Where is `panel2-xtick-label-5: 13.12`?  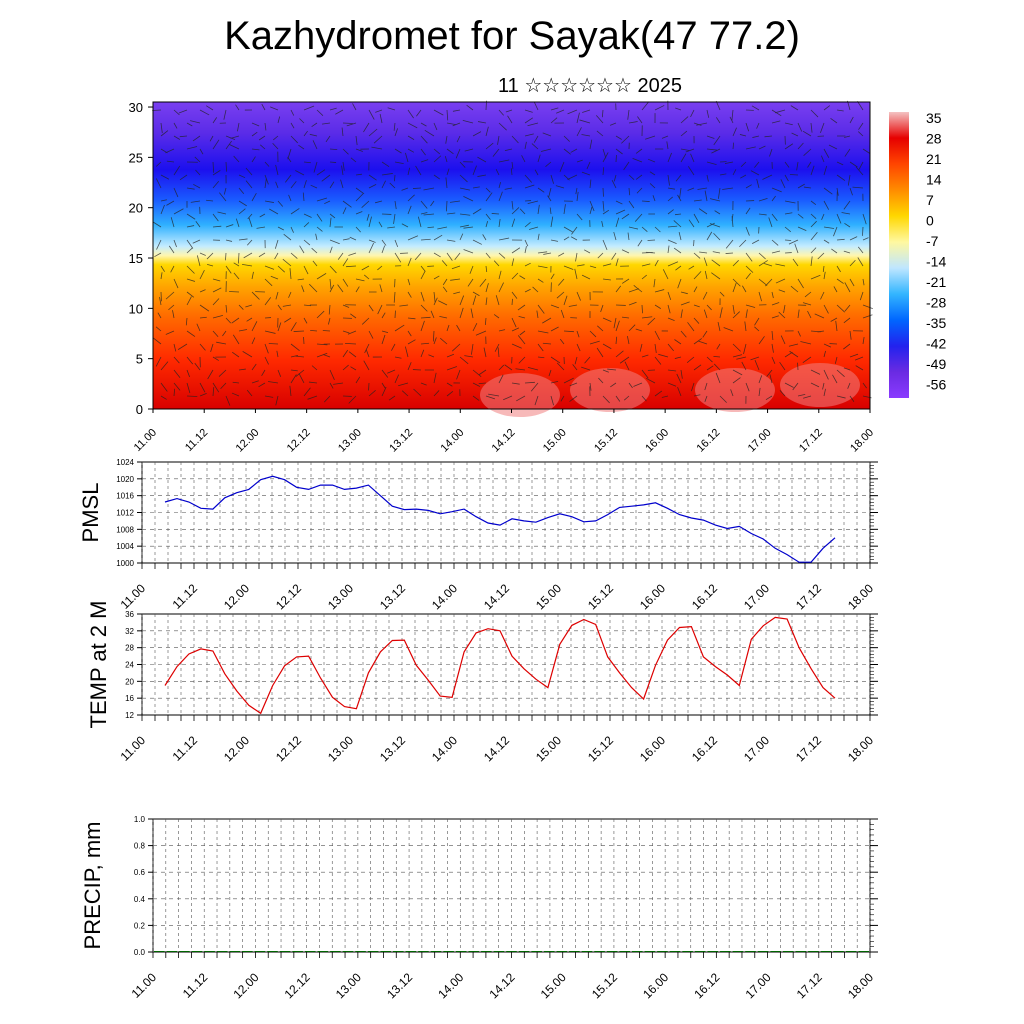
panel2-xtick-label-5: 13.12 is located at coordinates (392, 596).